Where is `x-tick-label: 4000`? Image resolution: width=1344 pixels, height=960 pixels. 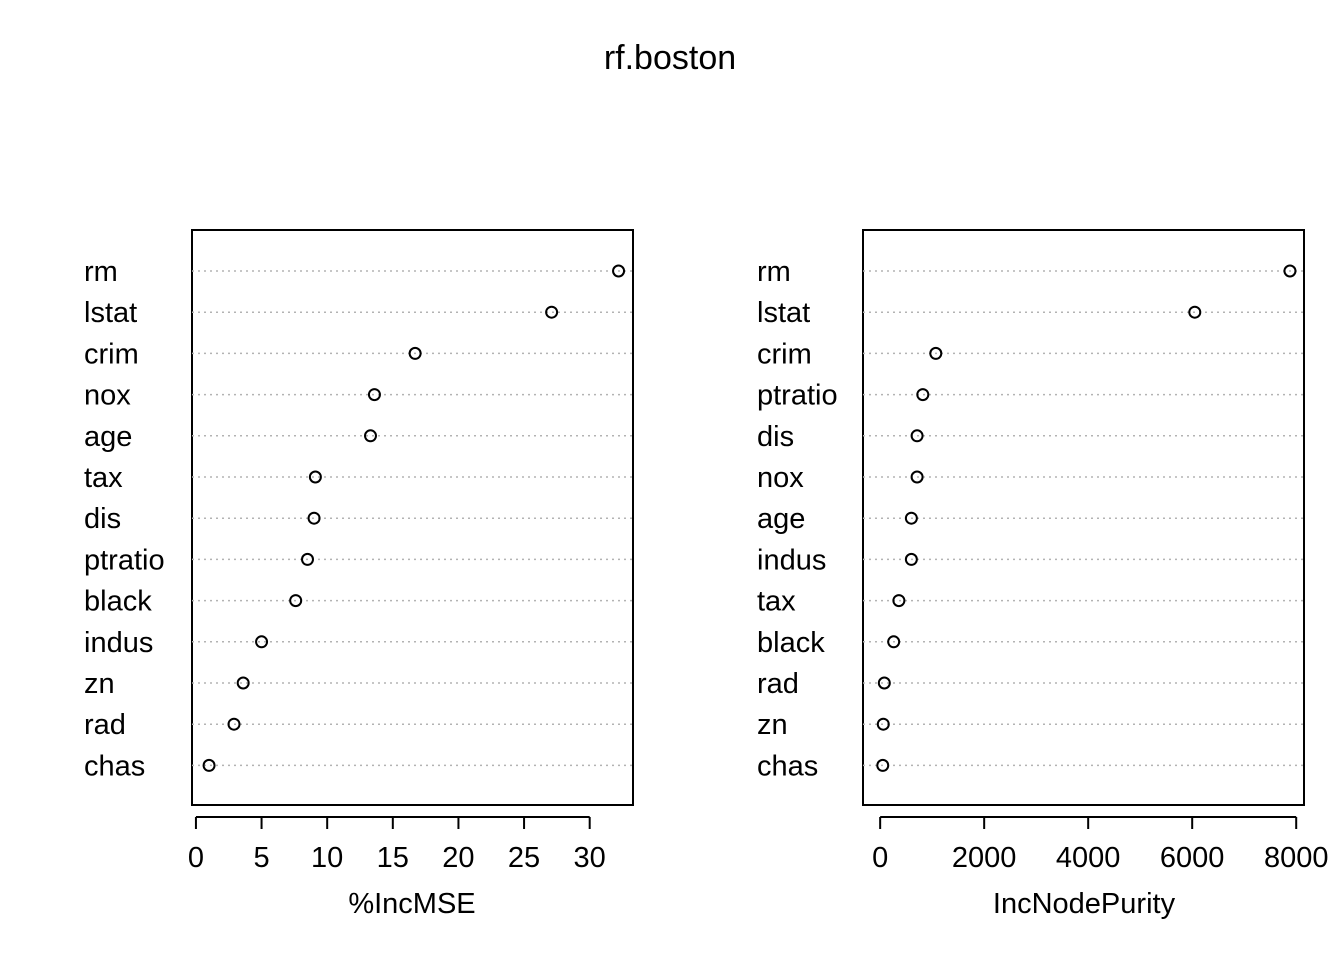 x-tick-label: 4000 is located at coordinates (1088, 858).